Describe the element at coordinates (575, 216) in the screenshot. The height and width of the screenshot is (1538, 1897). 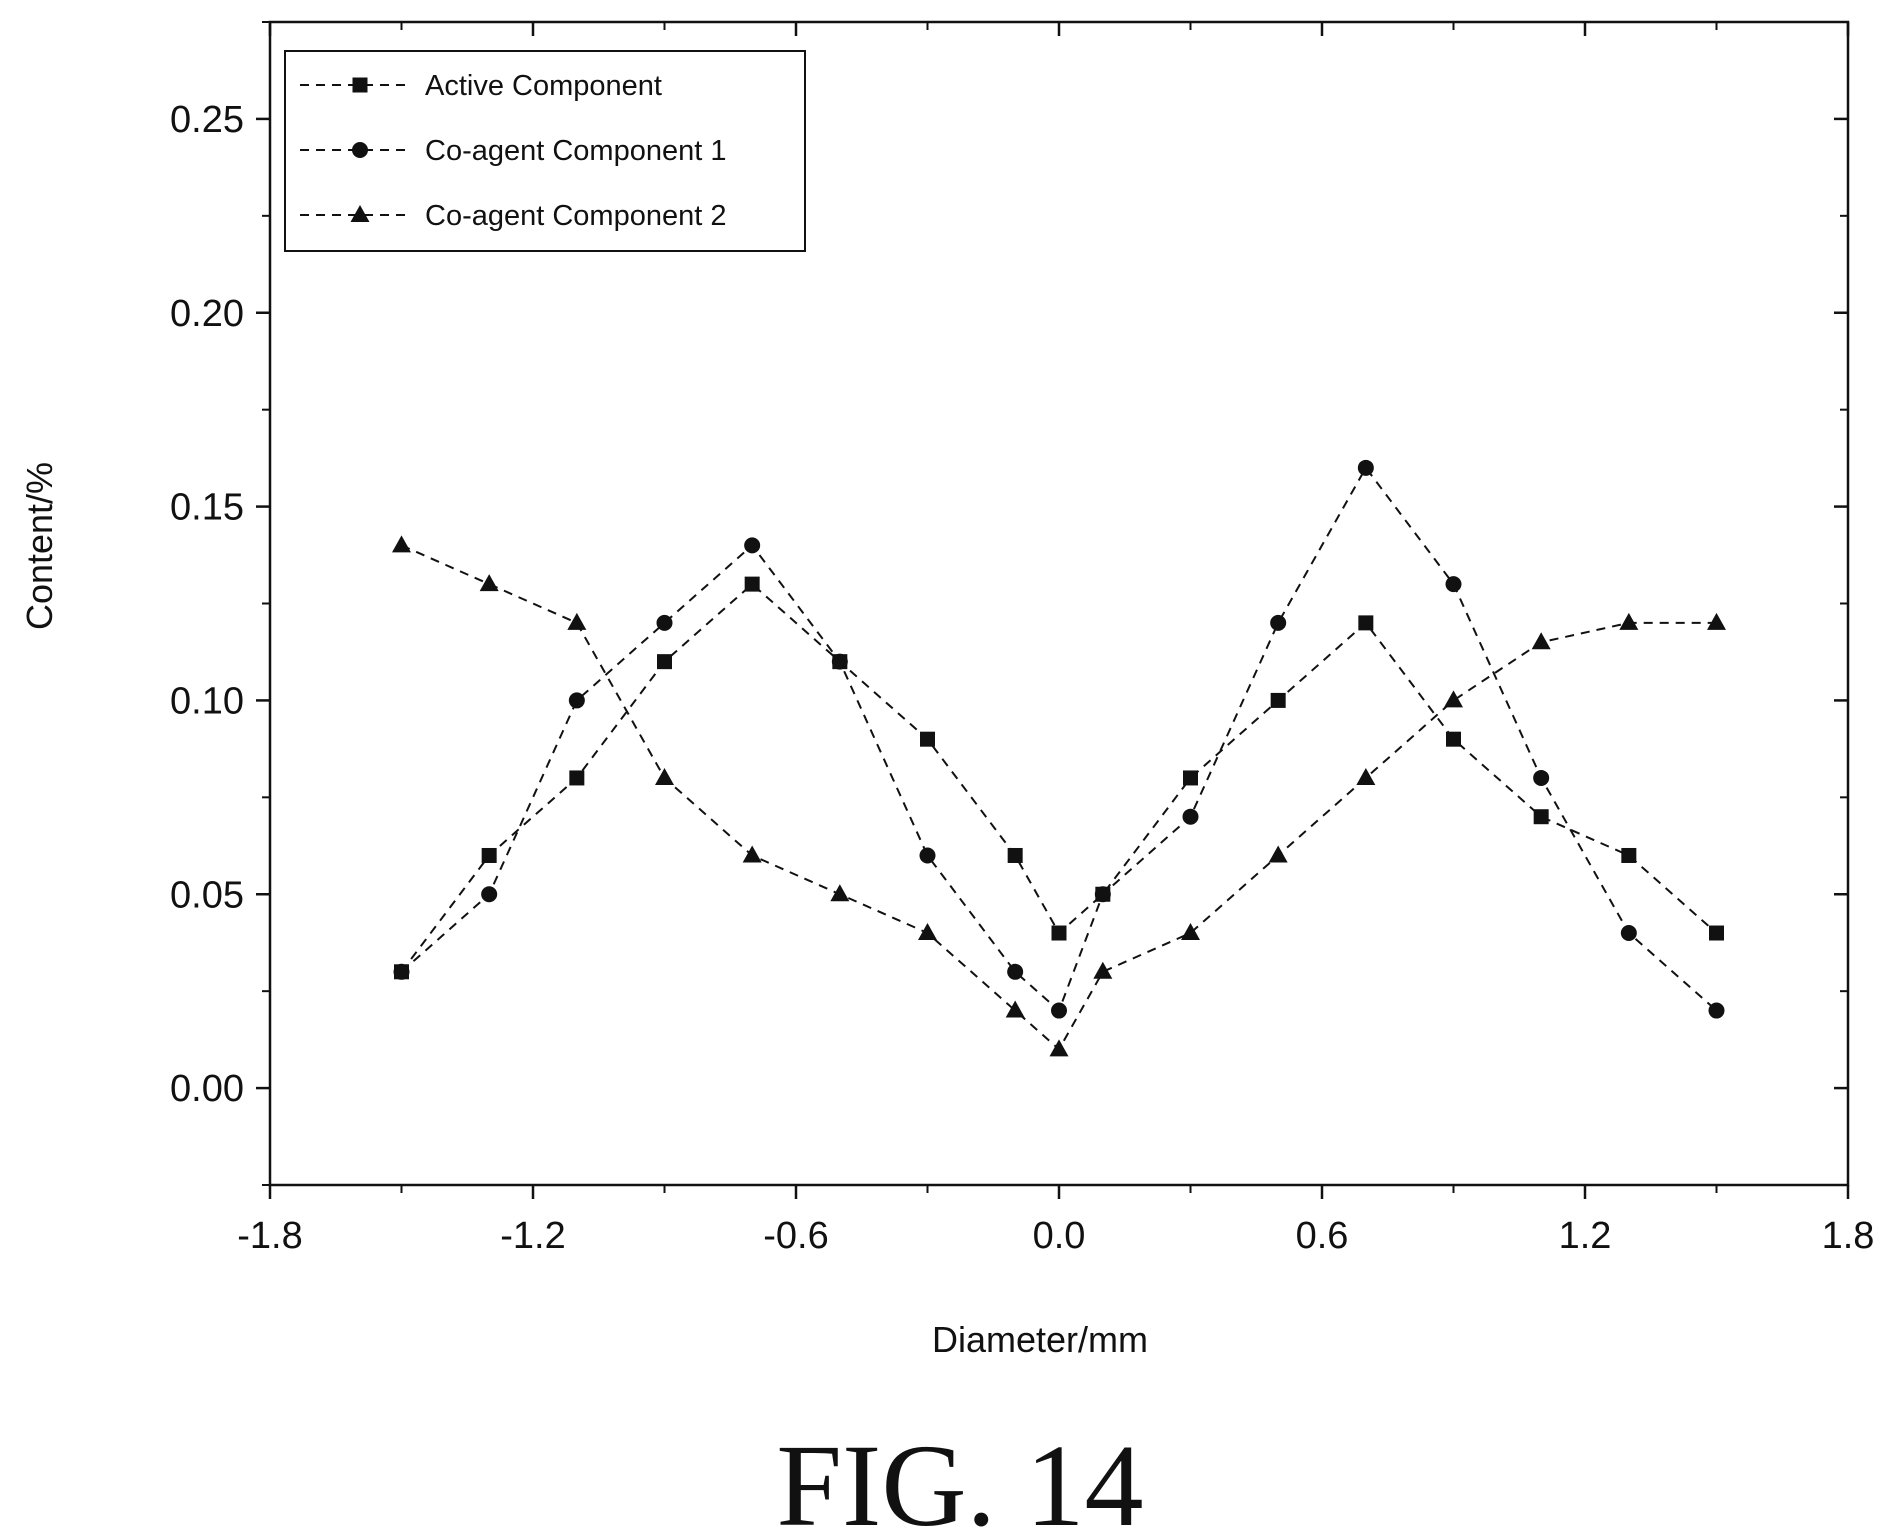
I see `legend-label: Co-agent Component 2` at that location.